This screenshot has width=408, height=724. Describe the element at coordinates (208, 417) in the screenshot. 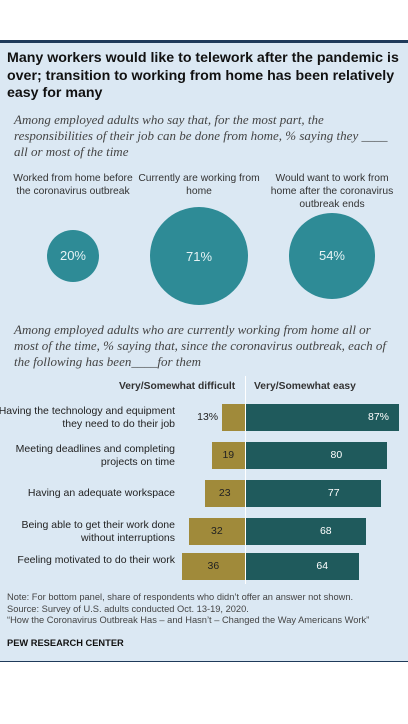

I see `value-label-difficult: 13%` at that location.